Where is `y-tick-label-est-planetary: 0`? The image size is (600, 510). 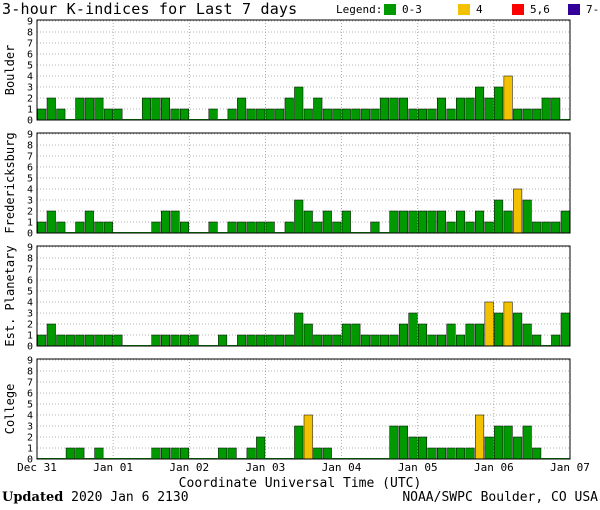
y-tick-label-est-planetary: 0 is located at coordinates (30, 347).